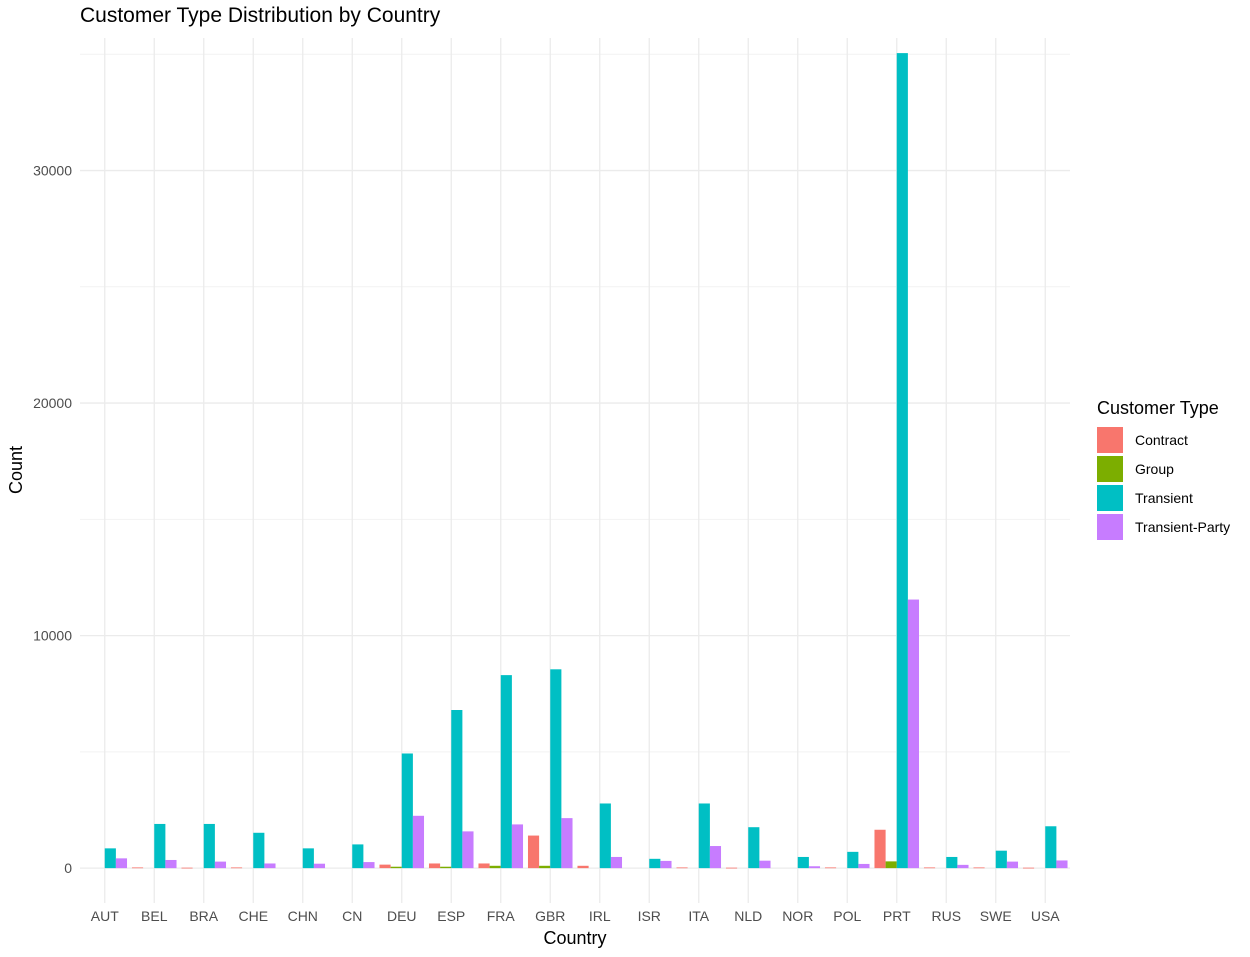 This screenshot has height=957, width=1250. I want to click on x-tick-label: RUS, so click(946, 916).